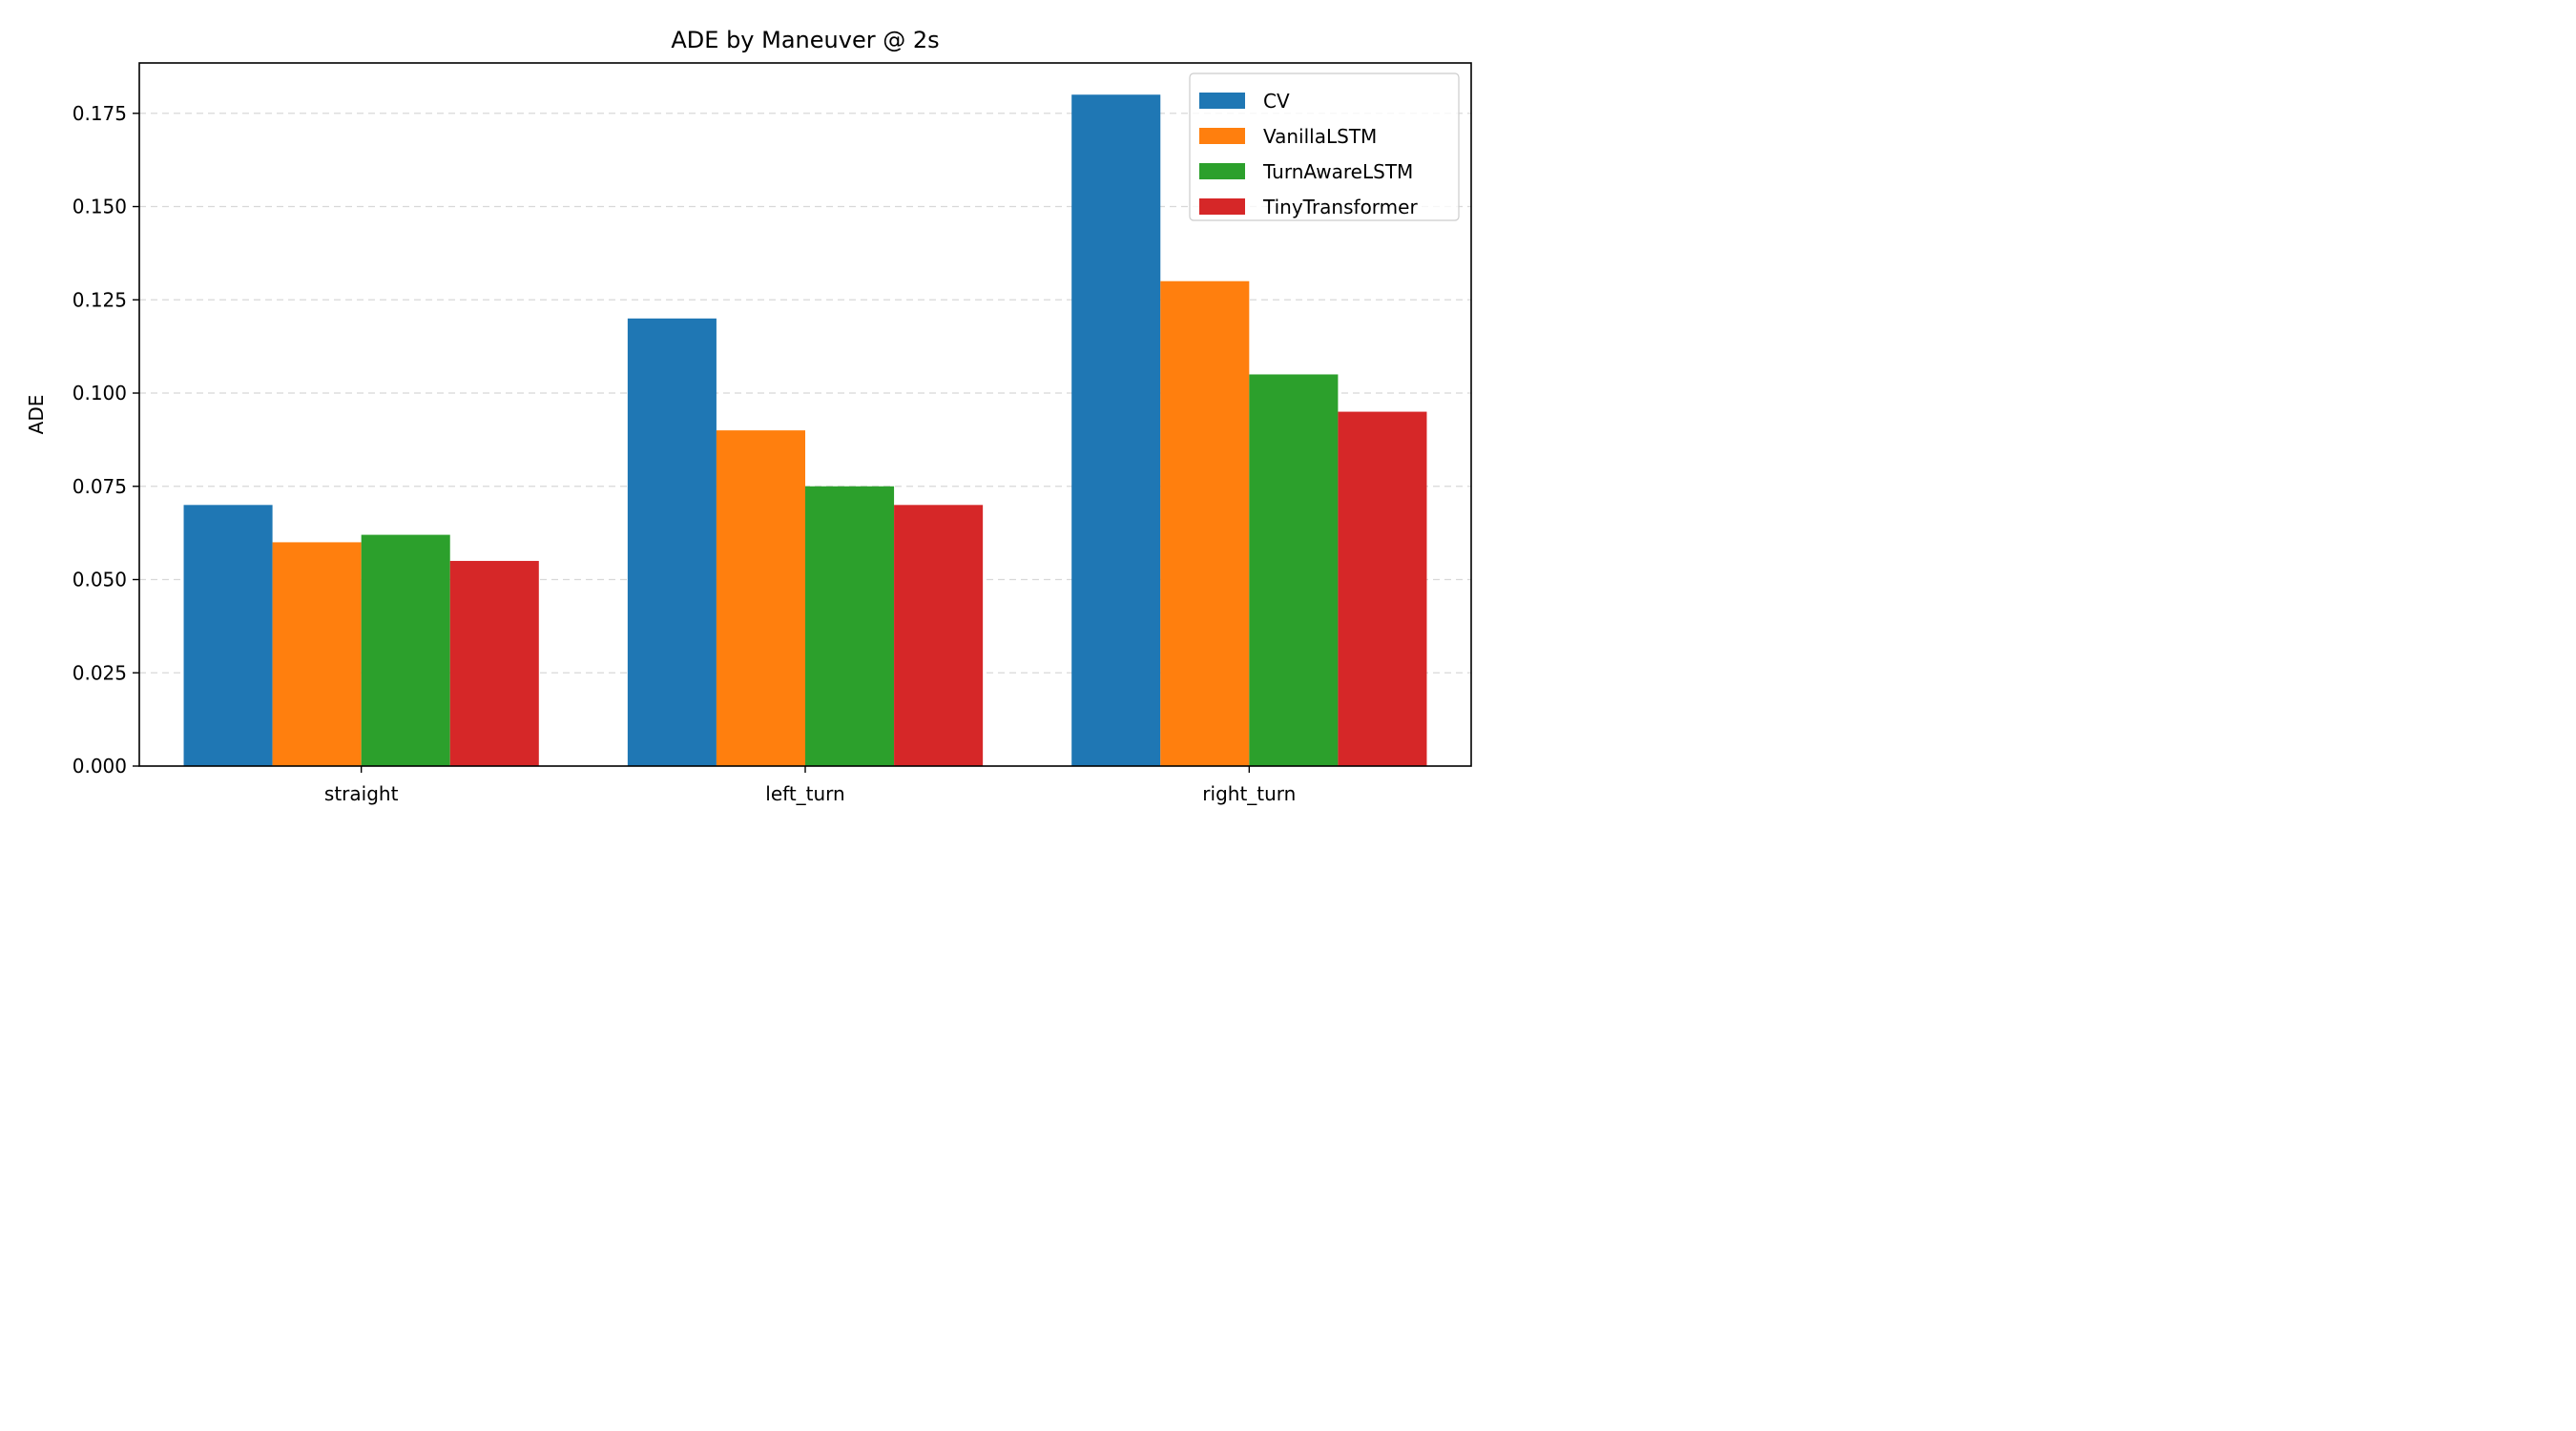  Describe the element at coordinates (317, 654) in the screenshot. I see `bar-VanillaLSTM-straight` at that location.